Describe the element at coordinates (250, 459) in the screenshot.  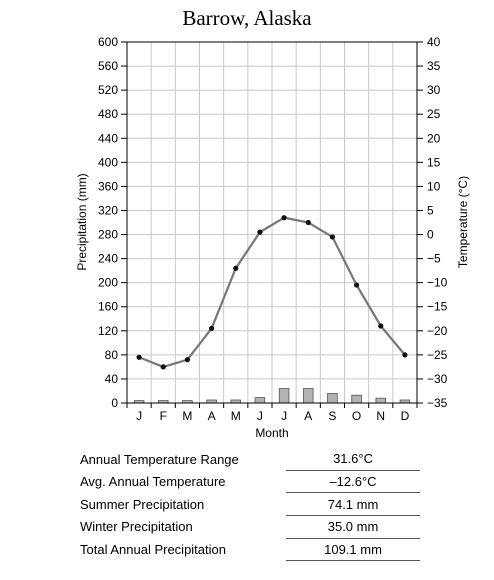
I see `stat-row: Annual Temperature Range 31.6°C` at that location.